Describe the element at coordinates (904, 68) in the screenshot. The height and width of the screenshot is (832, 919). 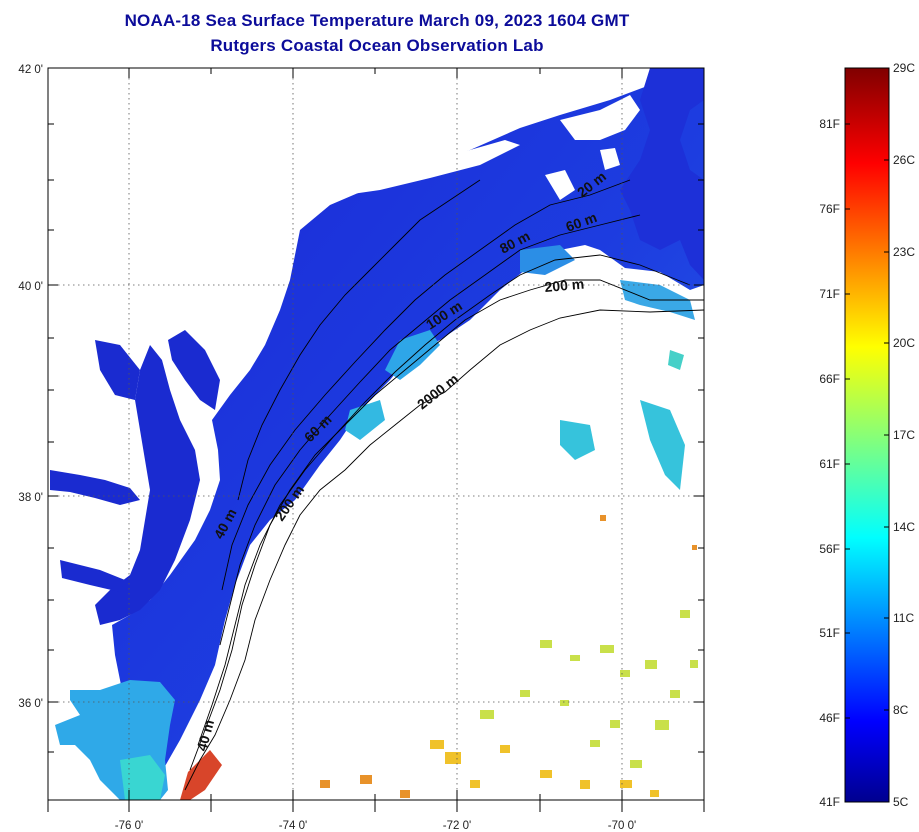
I see `cb-c-label: 29C` at that location.